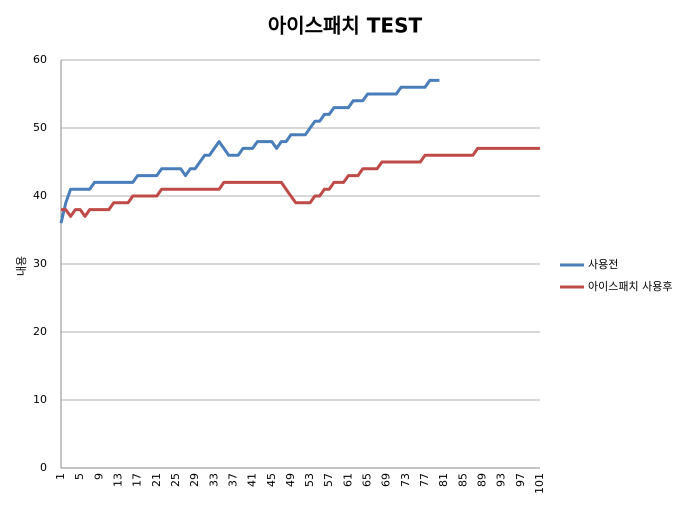 This screenshot has height=506, width=700. I want to click on x-tick-label: 69, so click(386, 480).